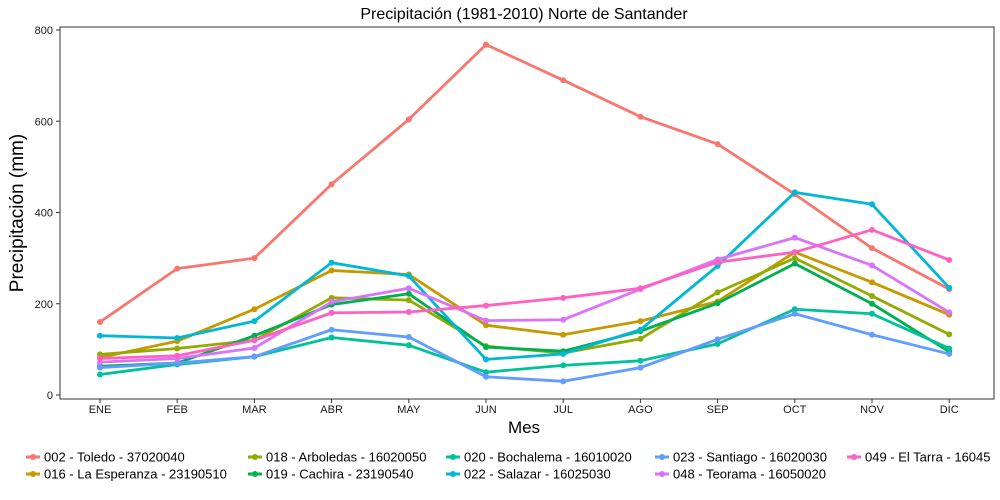 The height and width of the screenshot is (500, 1000). I want to click on x-tick-label: ABR, so click(331, 410).